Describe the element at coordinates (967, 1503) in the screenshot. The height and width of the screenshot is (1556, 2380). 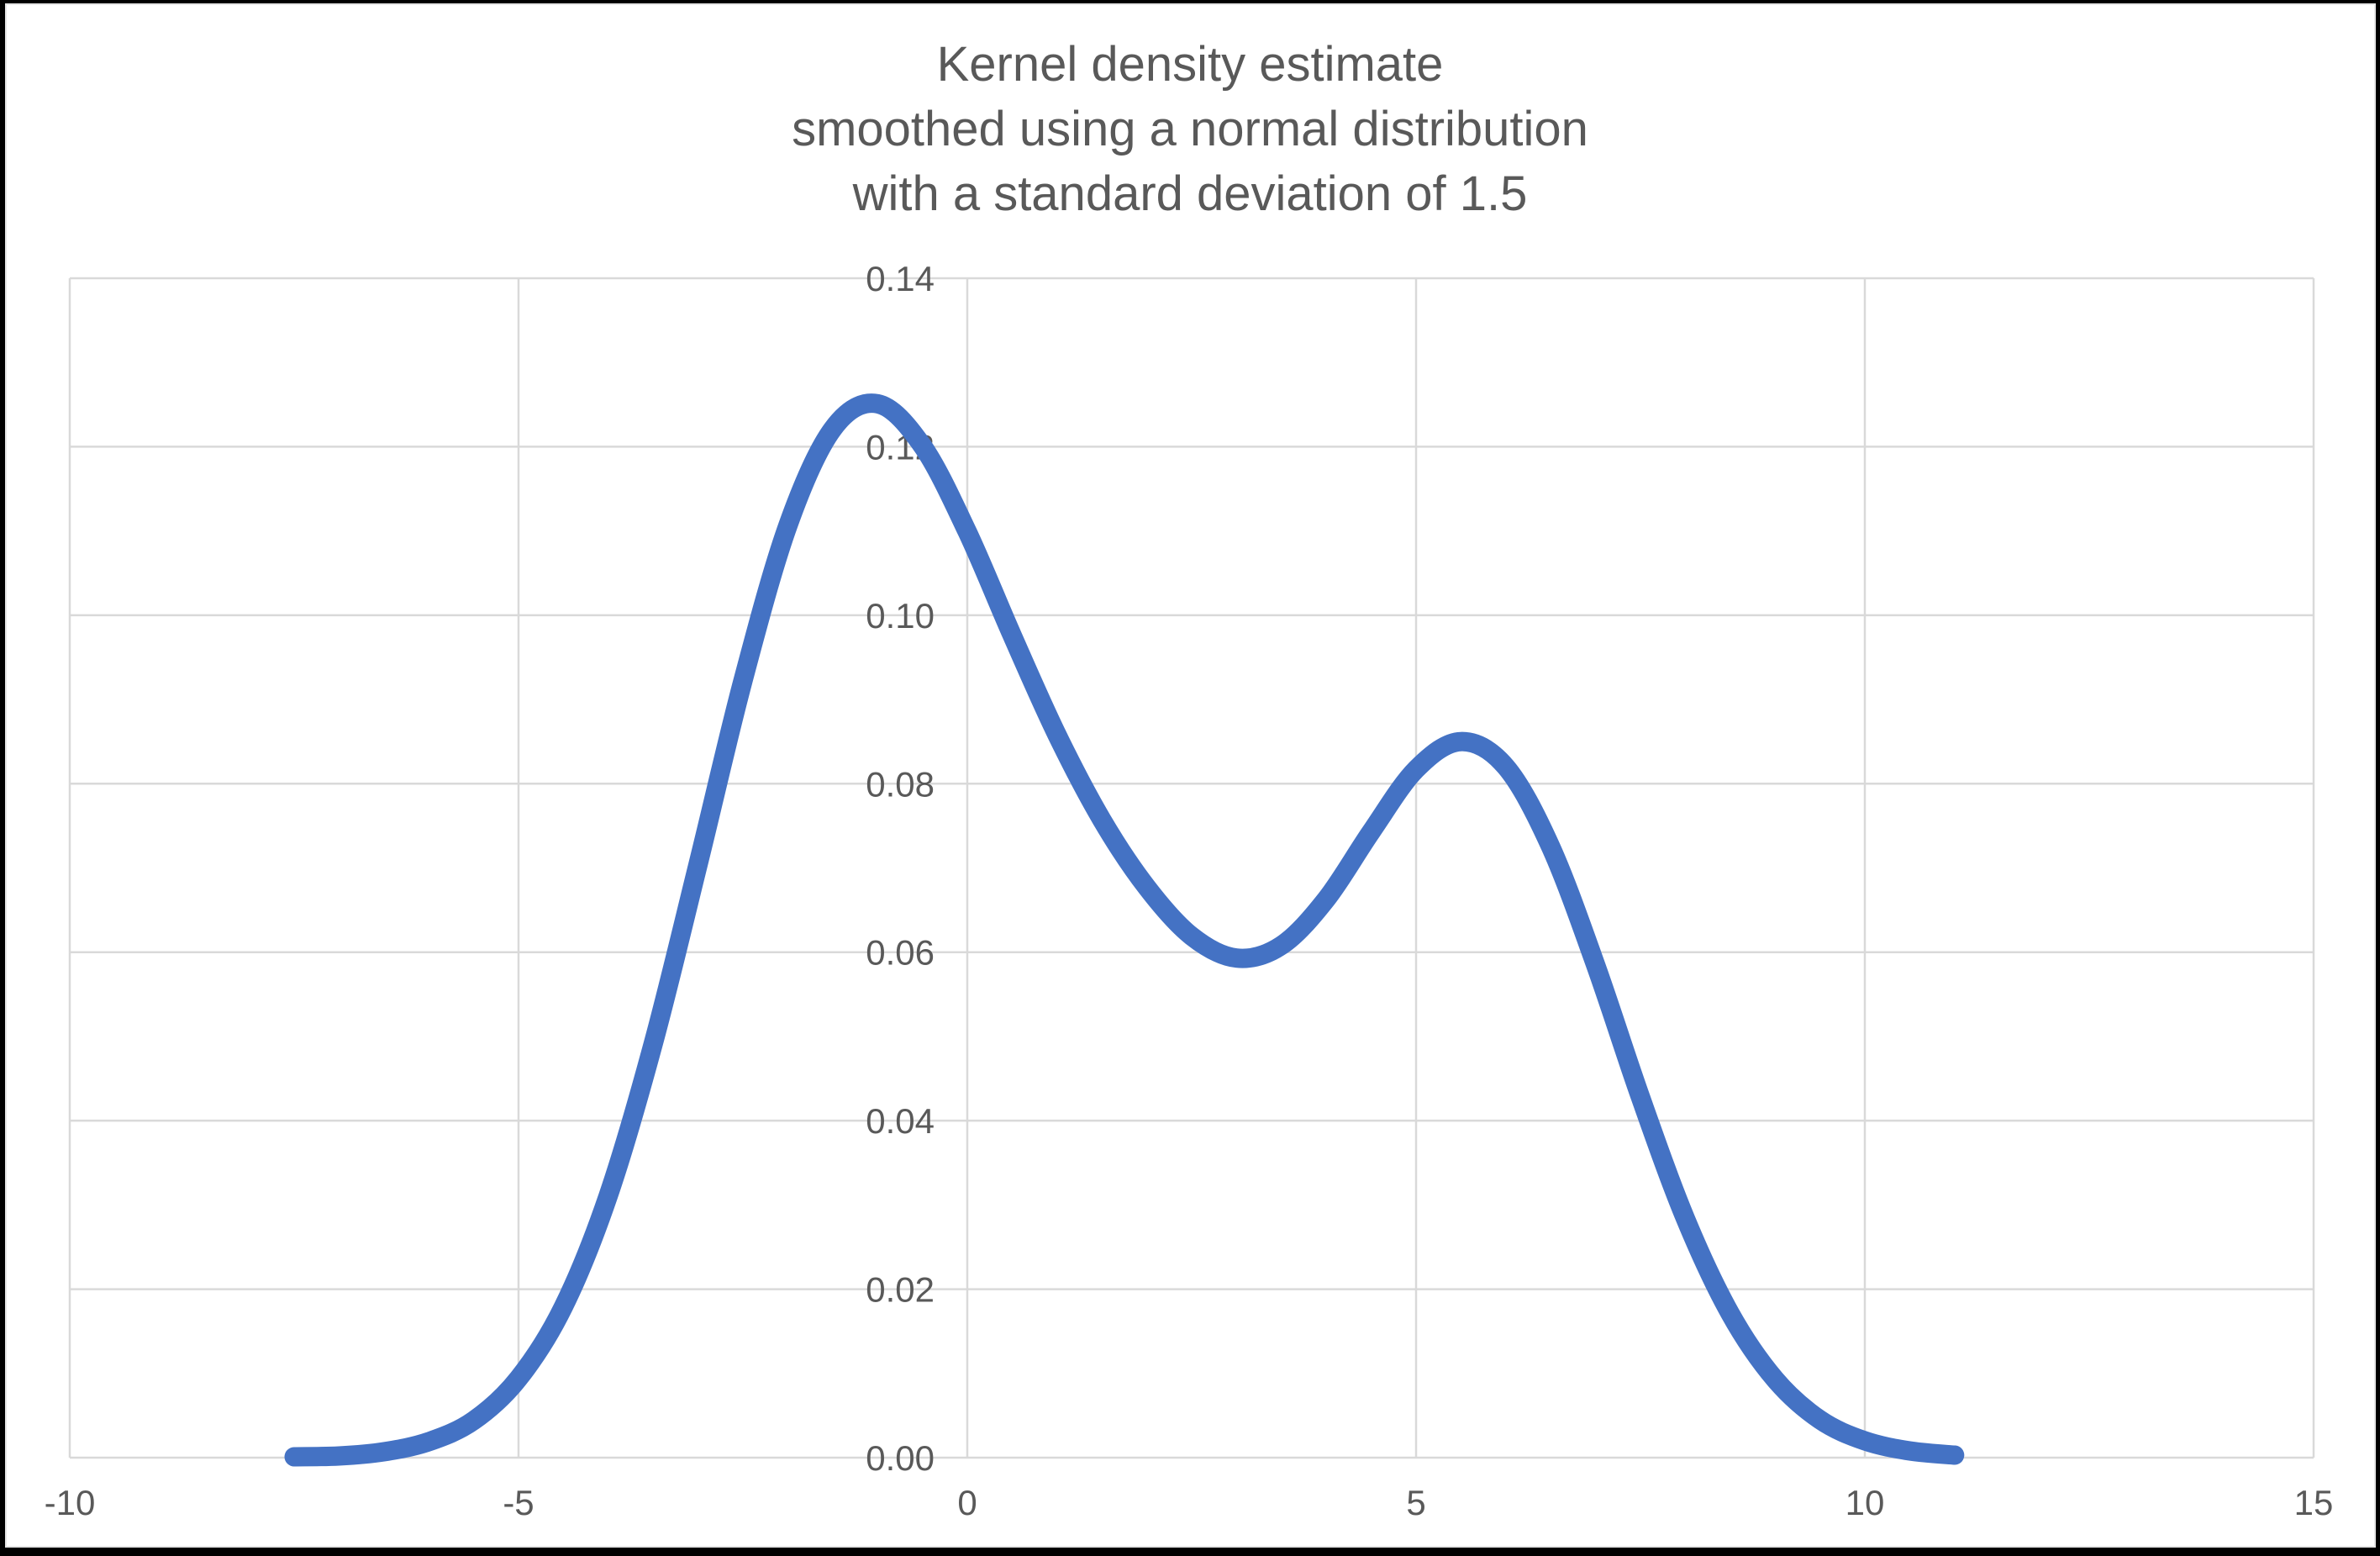
I see `x-axis-tick-label: 0` at that location.